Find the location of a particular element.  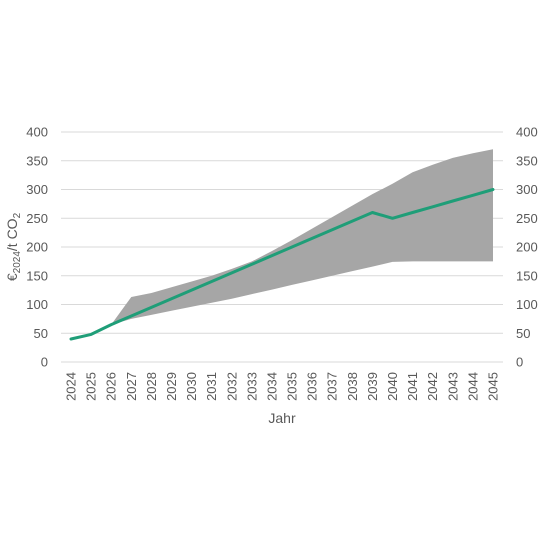

y-tick-label-left: 150 is located at coordinates (37, 275).